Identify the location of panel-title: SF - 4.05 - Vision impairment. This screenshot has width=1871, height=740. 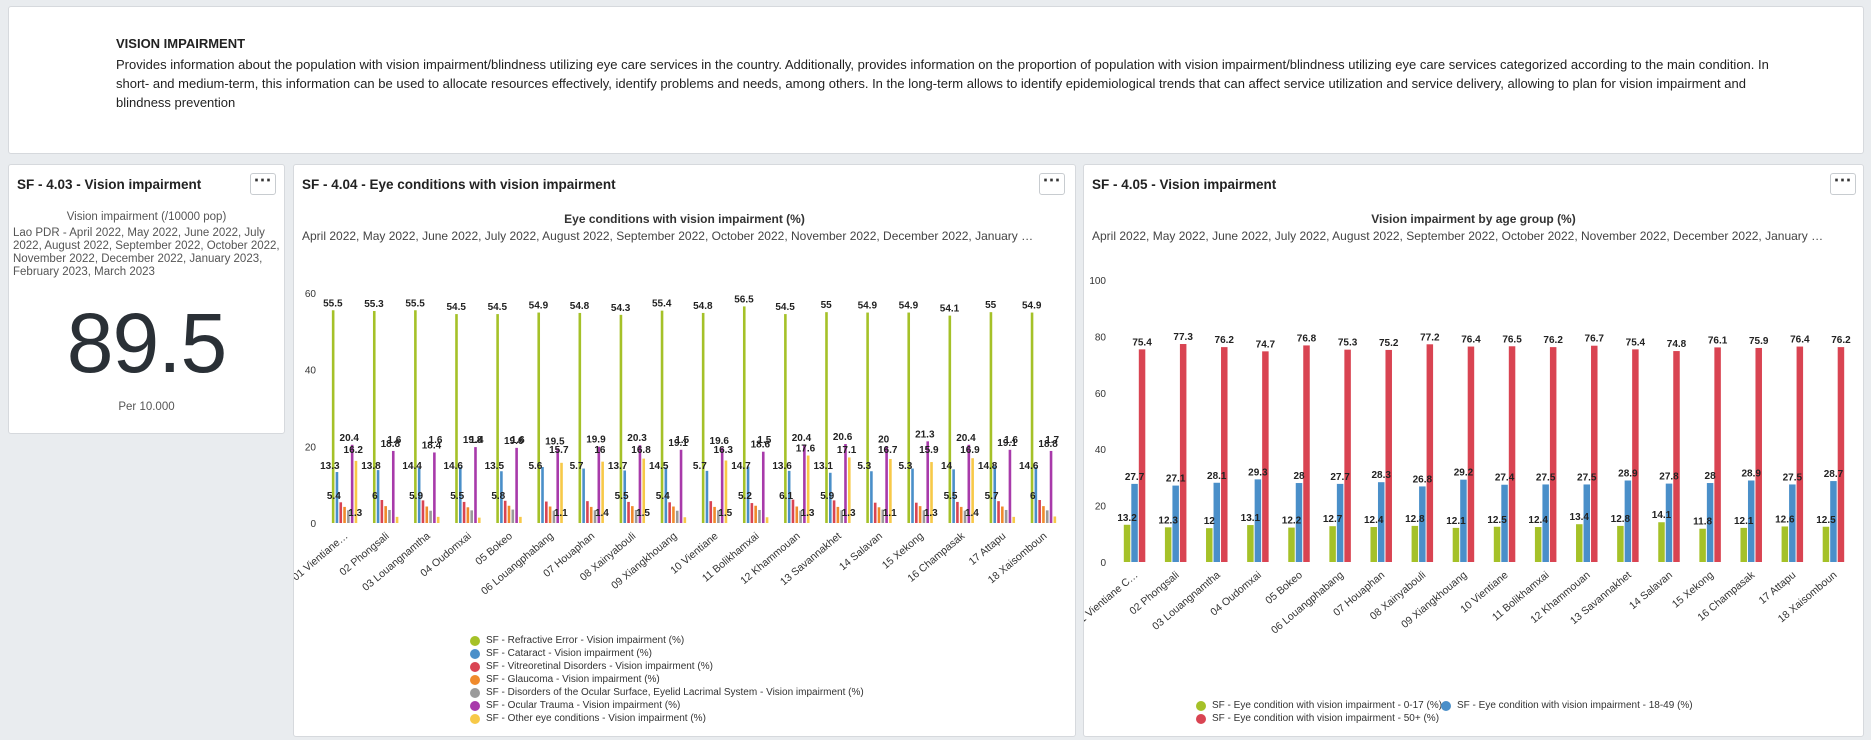
(1184, 184).